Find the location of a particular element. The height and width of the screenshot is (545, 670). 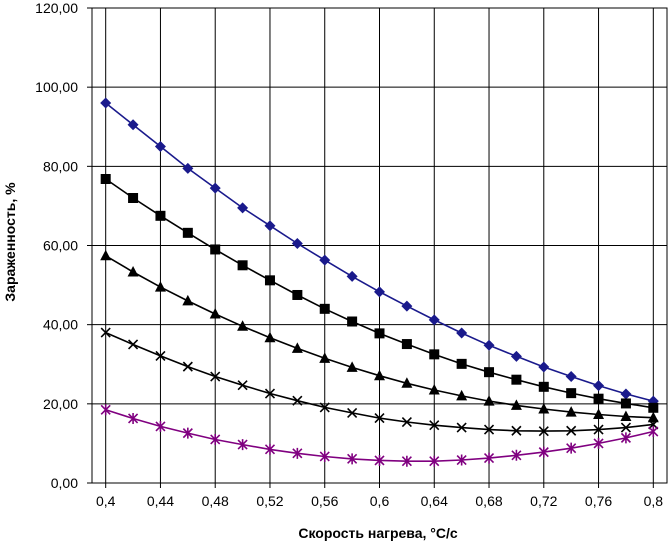

x-tick-label: 0,44 is located at coordinates (160, 501).